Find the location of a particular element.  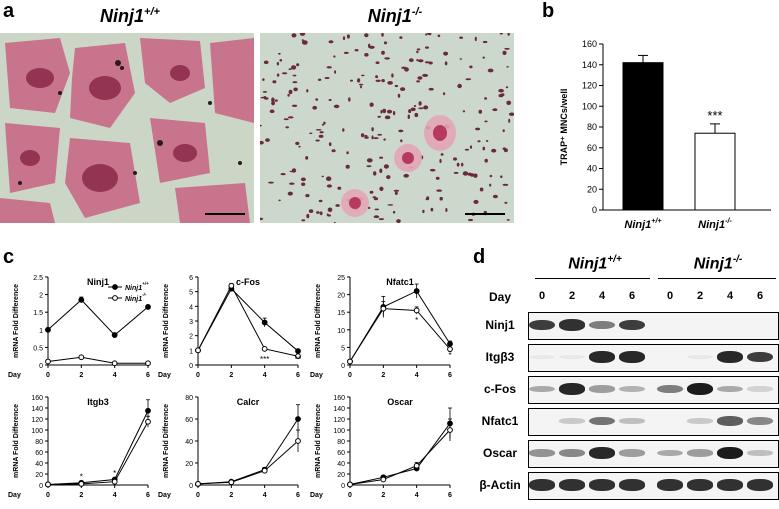

wb-day-tick: 0 is located at coordinates (670, 296).